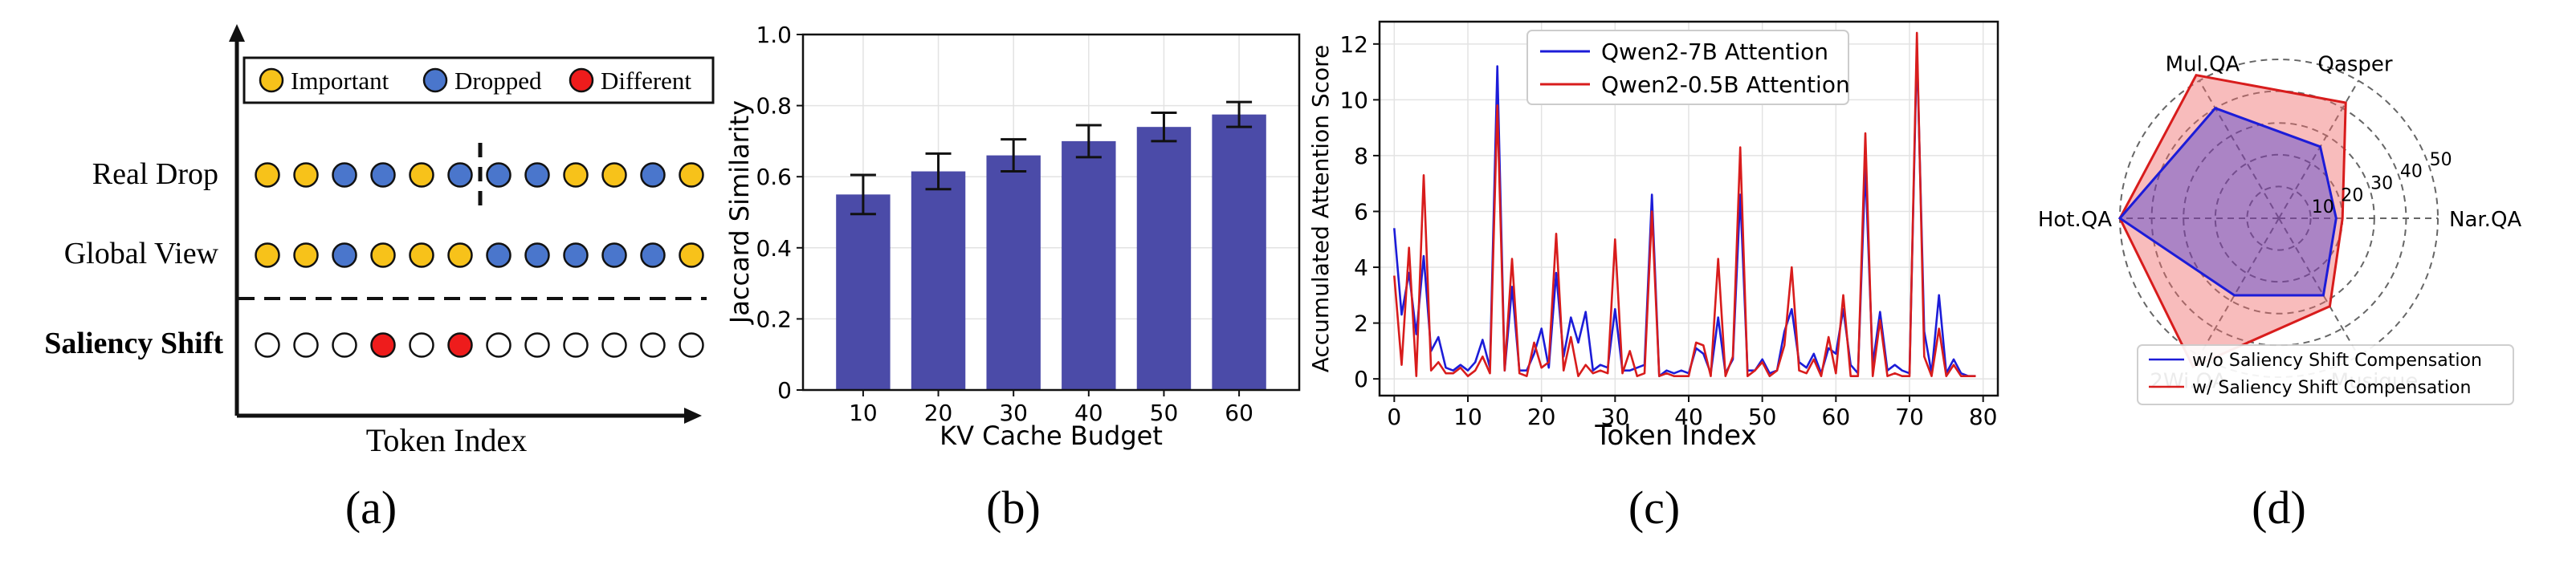 Image resolution: width=2576 pixels, height=585 pixels. Describe the element at coordinates (779, 213) in the screenshot. I see `panel-b-yticks: 0 0.2 0.4 0.6 0.8 1.0` at that location.